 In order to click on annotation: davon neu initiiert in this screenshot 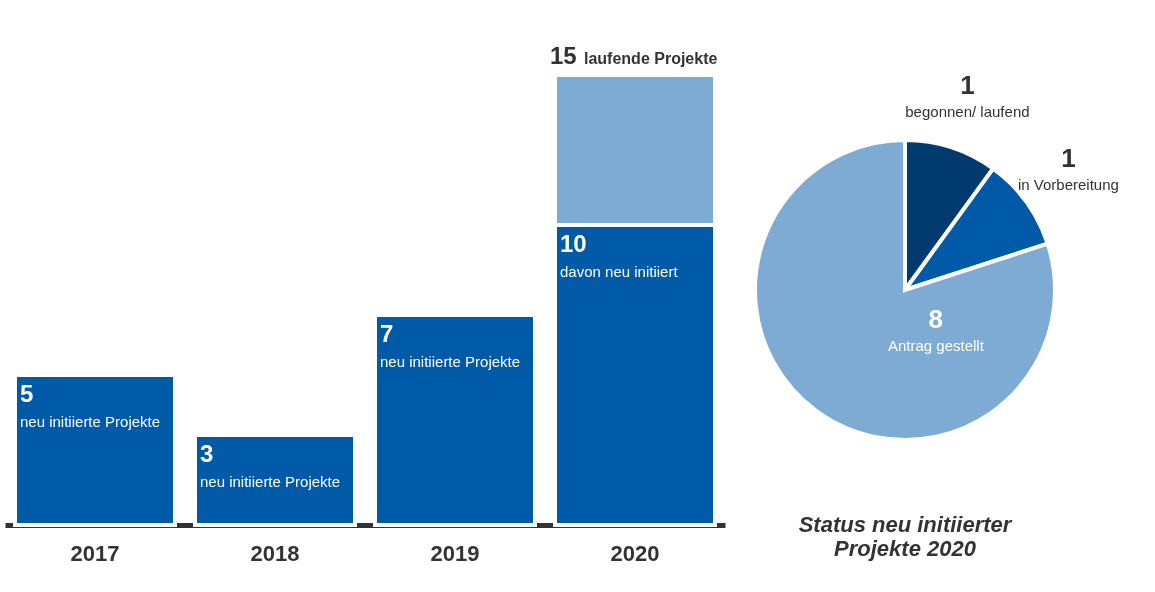, I will do `click(619, 271)`.